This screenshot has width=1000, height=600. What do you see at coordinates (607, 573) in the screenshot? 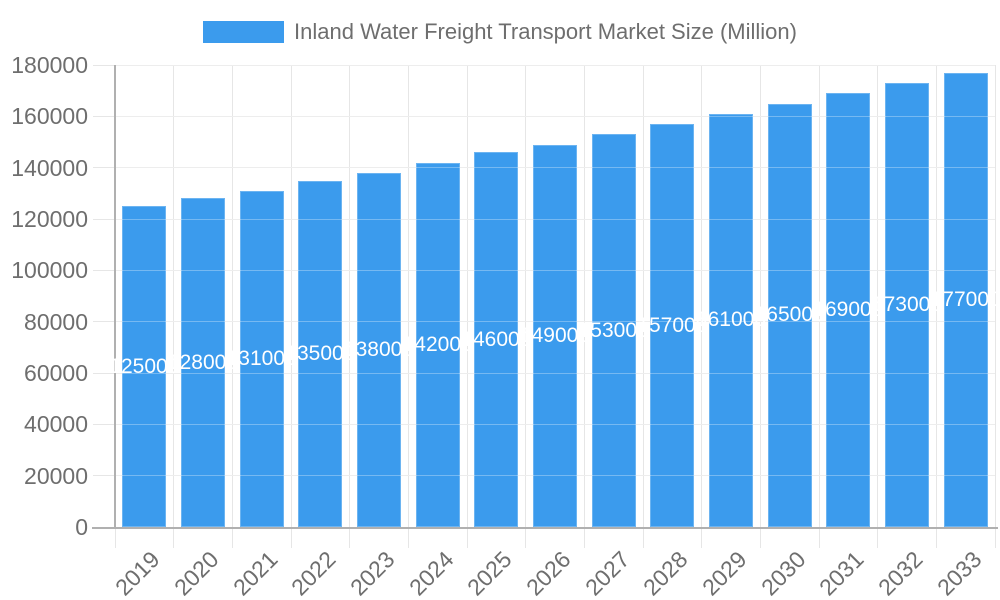
I see `x-tick-label: 2027` at bounding box center [607, 573].